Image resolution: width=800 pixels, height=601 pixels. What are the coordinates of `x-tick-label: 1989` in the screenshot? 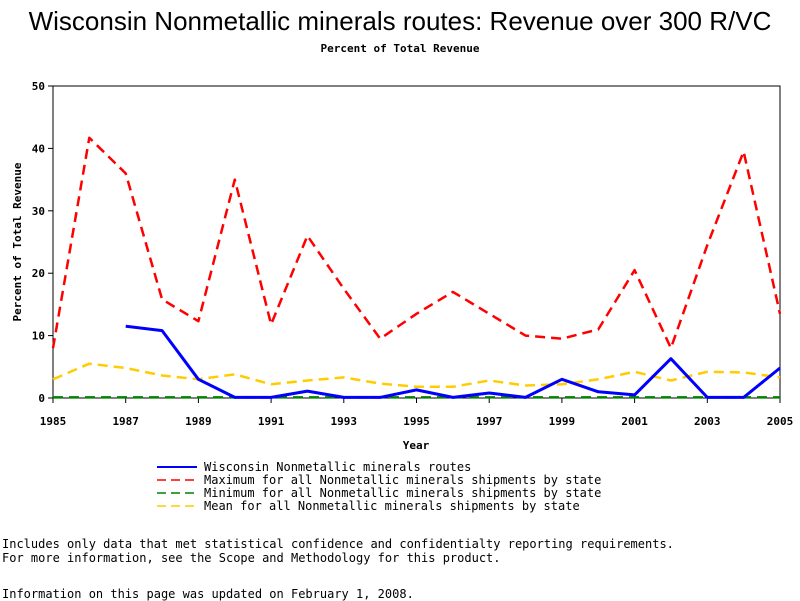 It's located at (198, 421).